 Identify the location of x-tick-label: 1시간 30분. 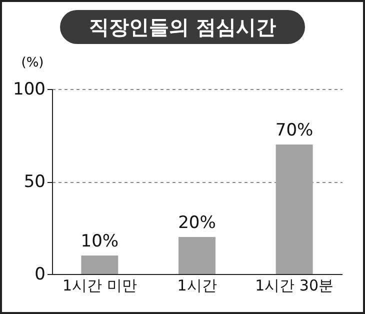
(294, 285).